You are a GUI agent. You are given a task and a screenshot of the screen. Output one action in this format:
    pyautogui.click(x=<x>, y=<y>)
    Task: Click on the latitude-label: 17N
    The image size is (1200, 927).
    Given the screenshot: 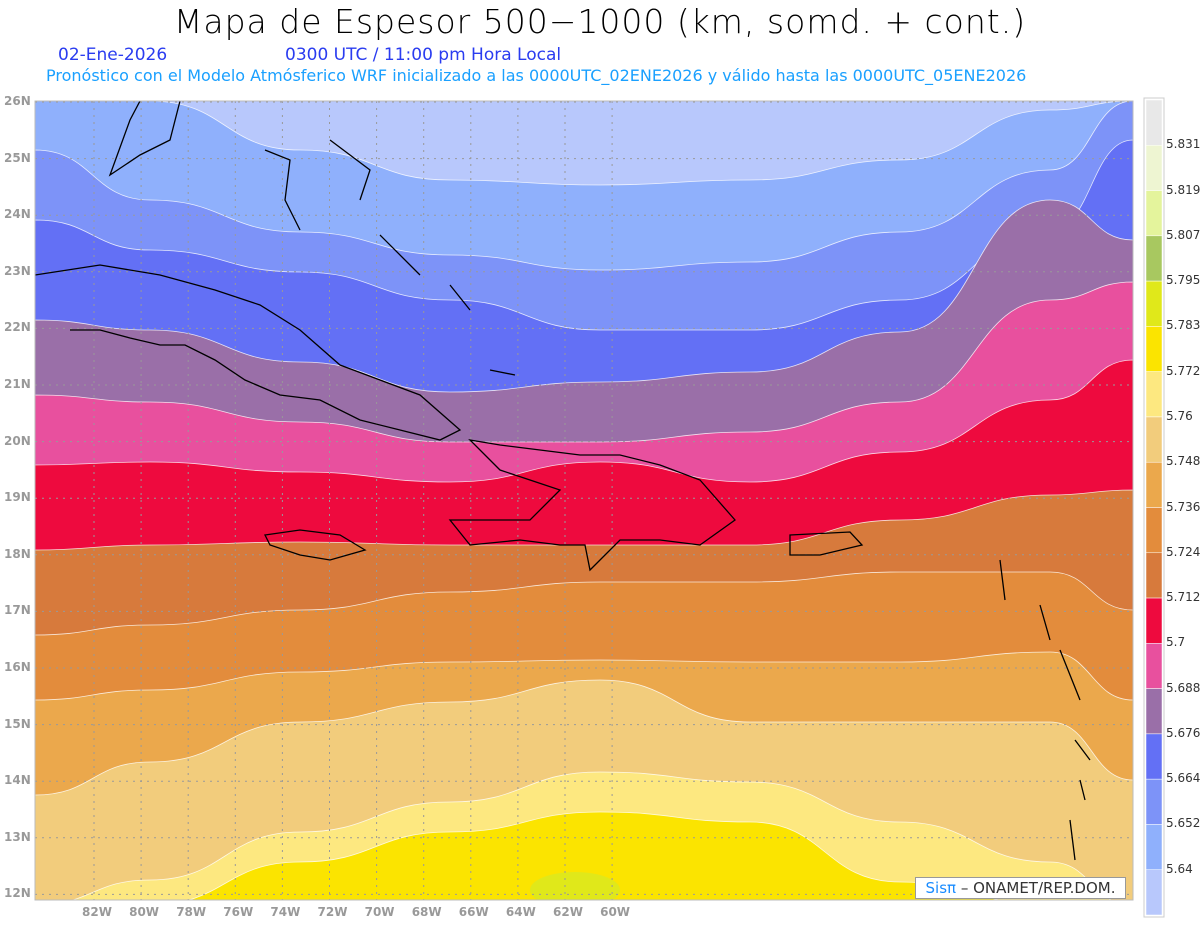 What is the action you would take?
    pyautogui.click(x=17, y=610)
    